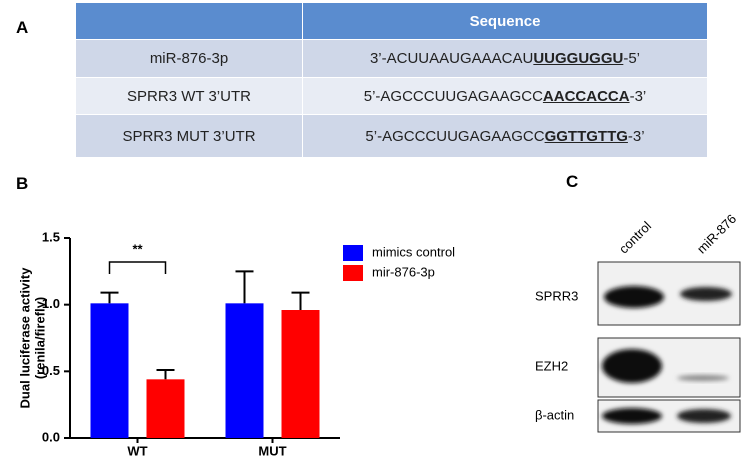 This screenshot has height=460, width=753. What do you see at coordinates (635, 237) in the screenshot?
I see `lane-label: control` at bounding box center [635, 237].